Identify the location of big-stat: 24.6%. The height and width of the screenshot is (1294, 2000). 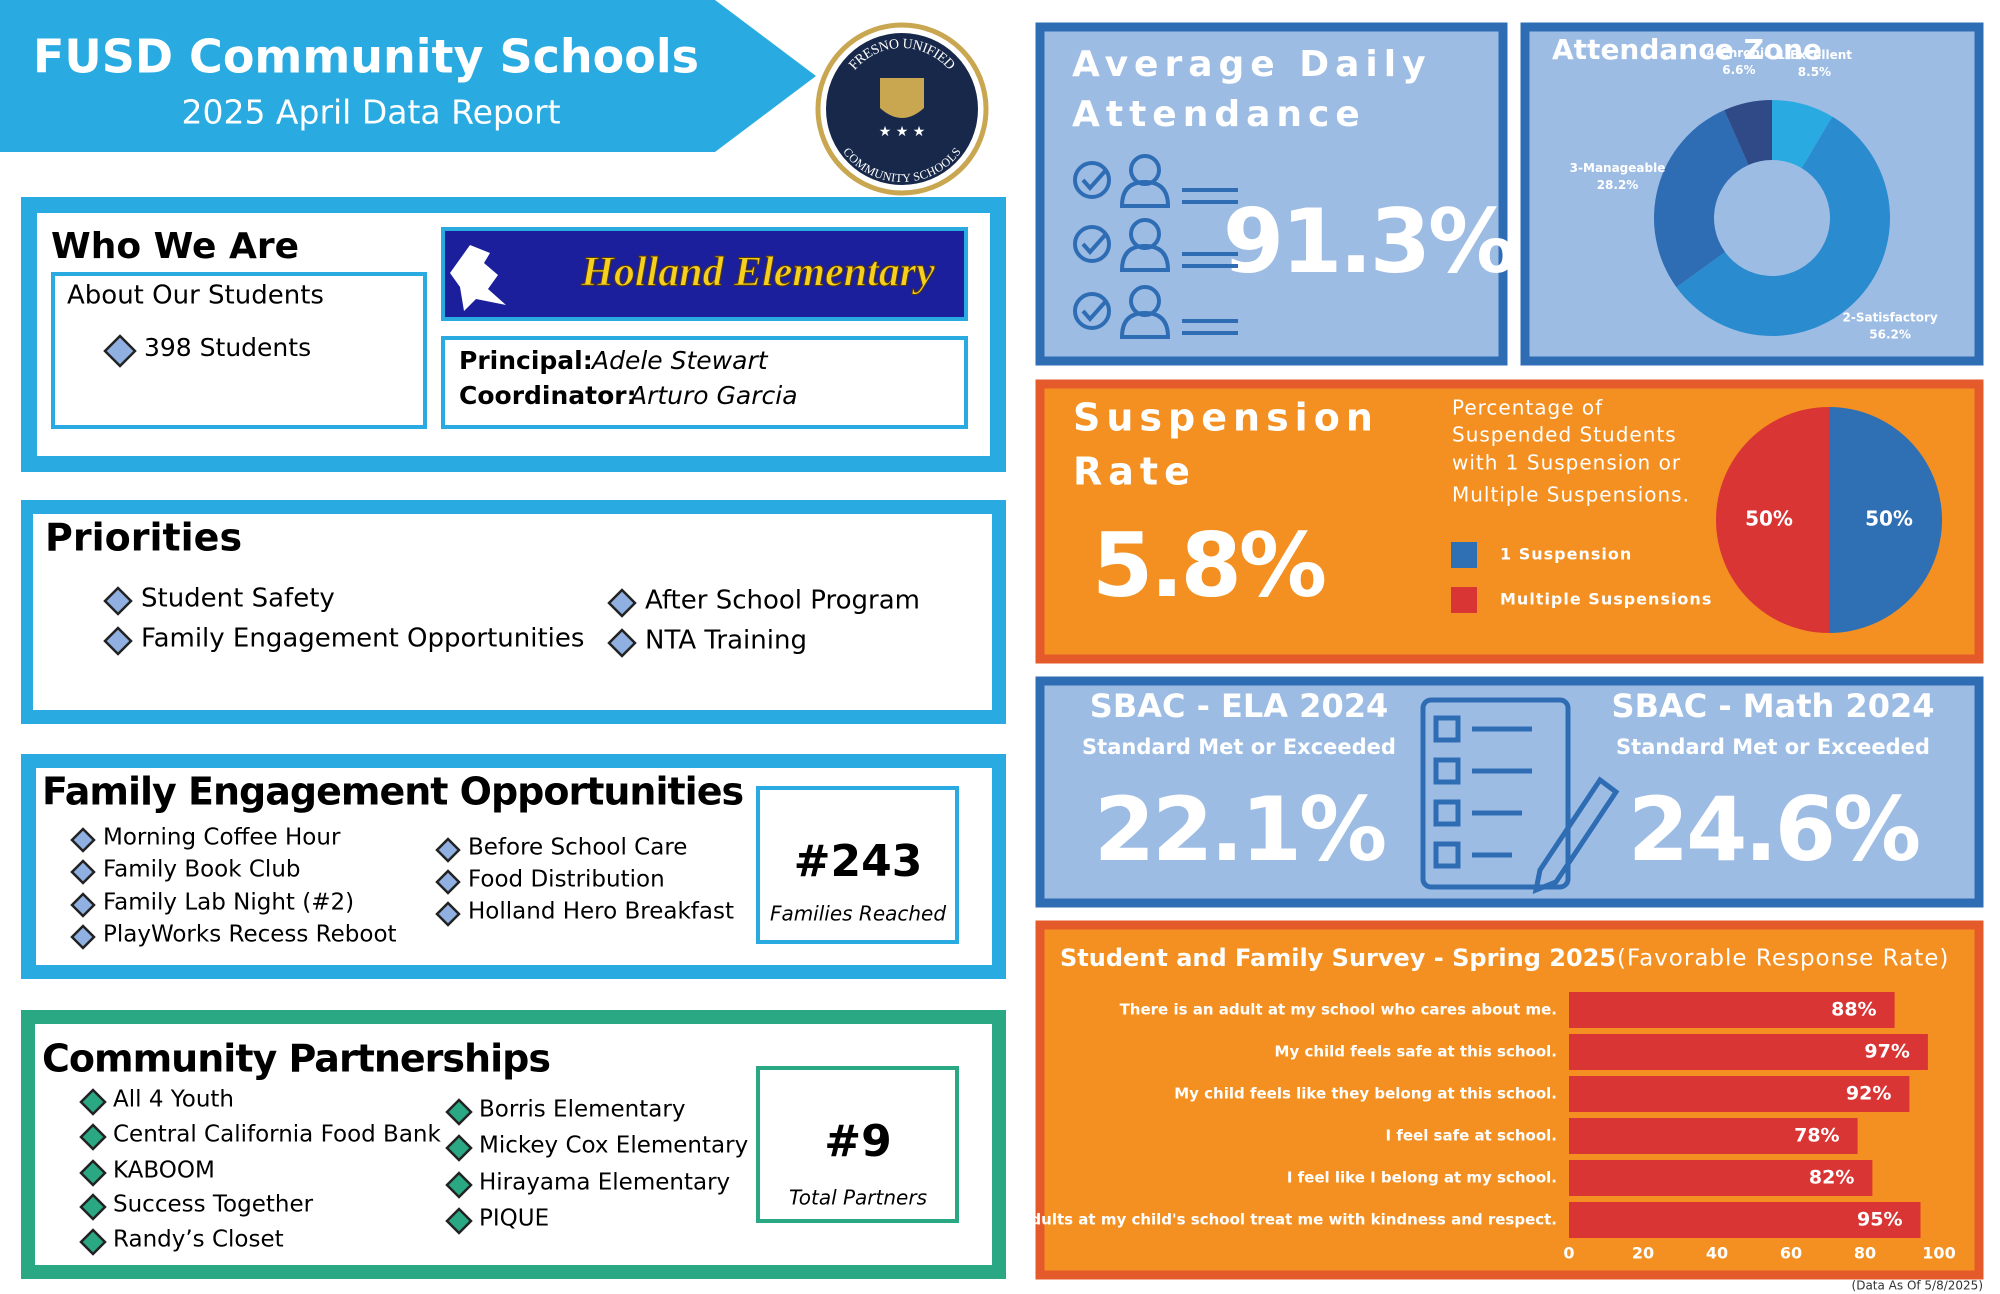
(1773, 829).